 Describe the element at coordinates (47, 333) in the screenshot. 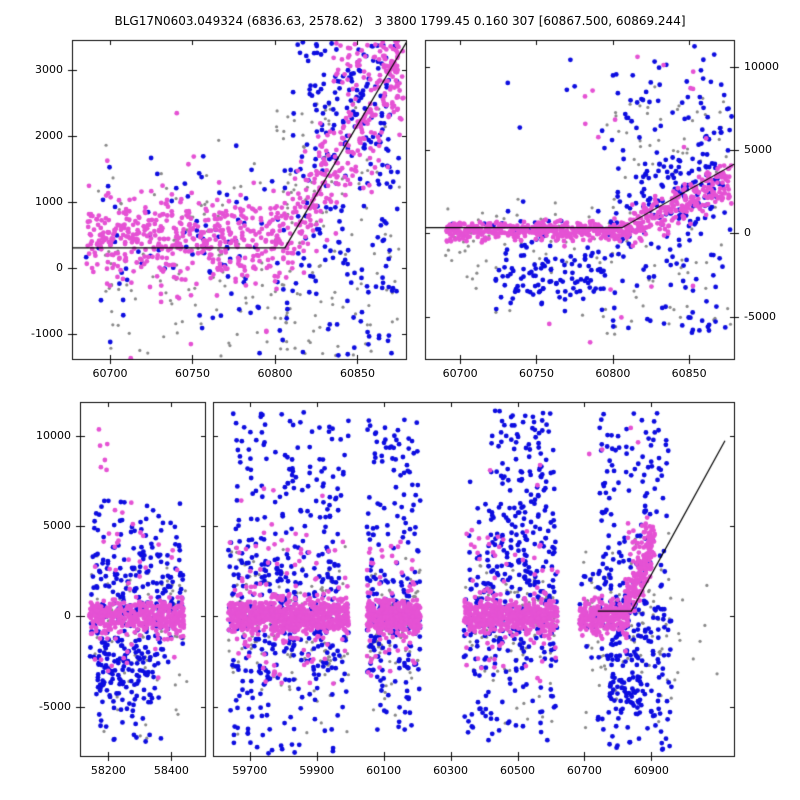

I see `y-tick-label: -1000` at that location.